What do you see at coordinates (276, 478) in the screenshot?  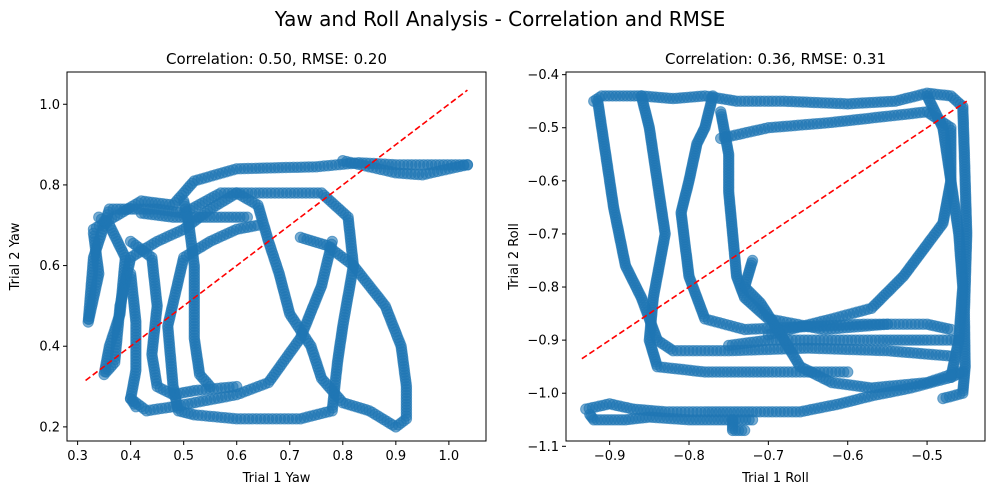 I see `x-axis-label: Trial 1 Yaw` at bounding box center [276, 478].